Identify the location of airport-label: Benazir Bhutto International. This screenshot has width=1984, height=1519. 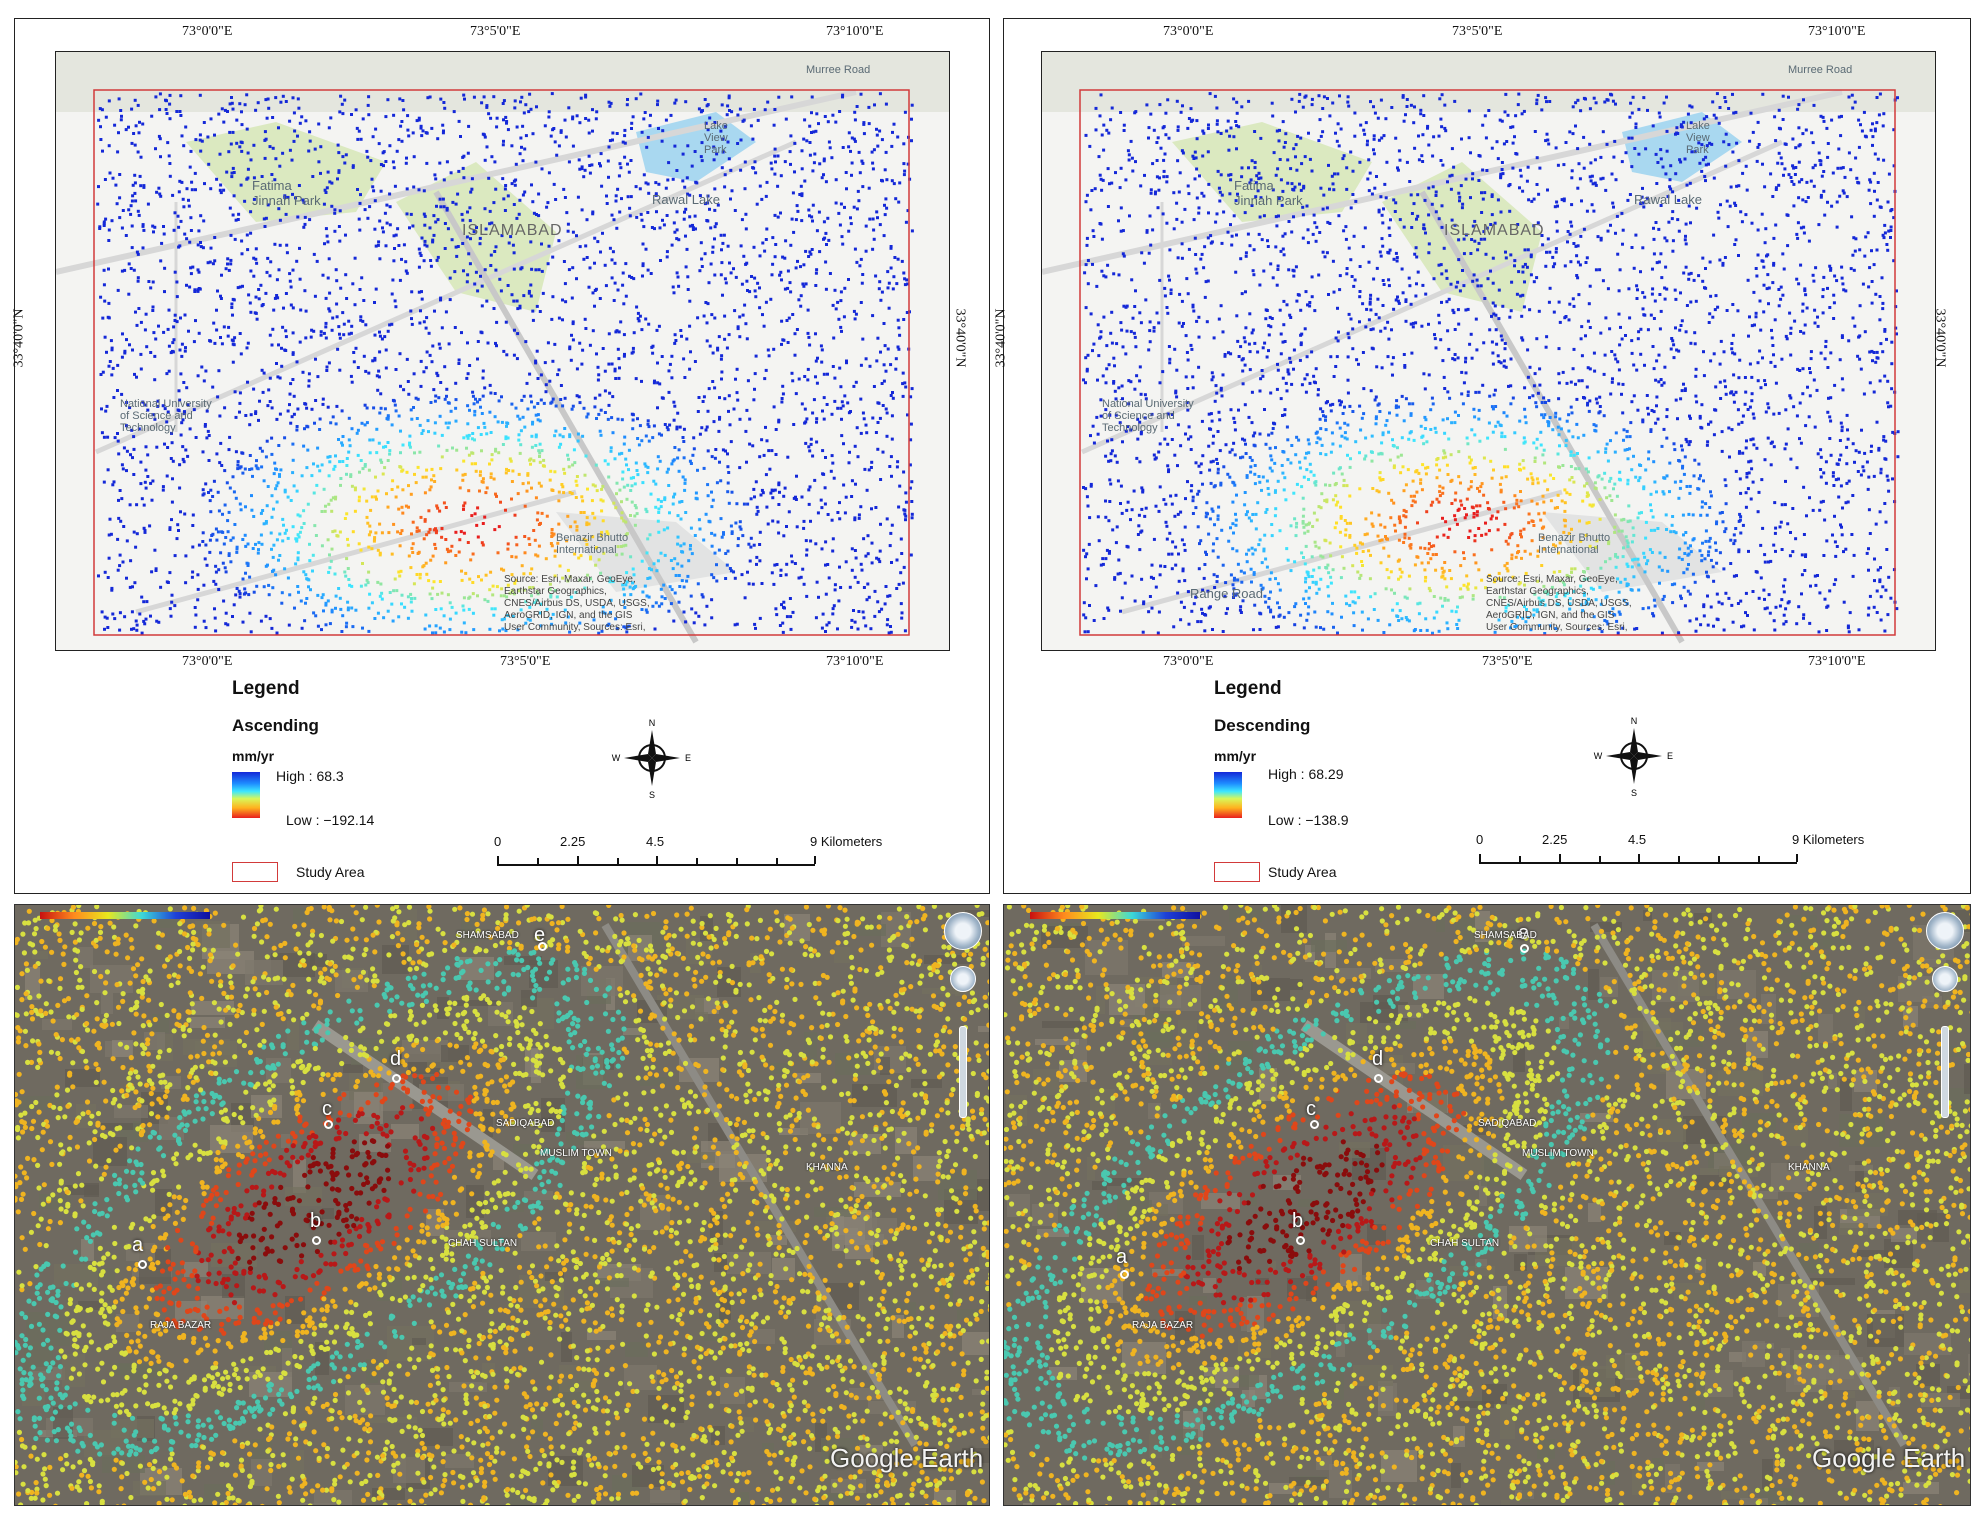
(592, 544).